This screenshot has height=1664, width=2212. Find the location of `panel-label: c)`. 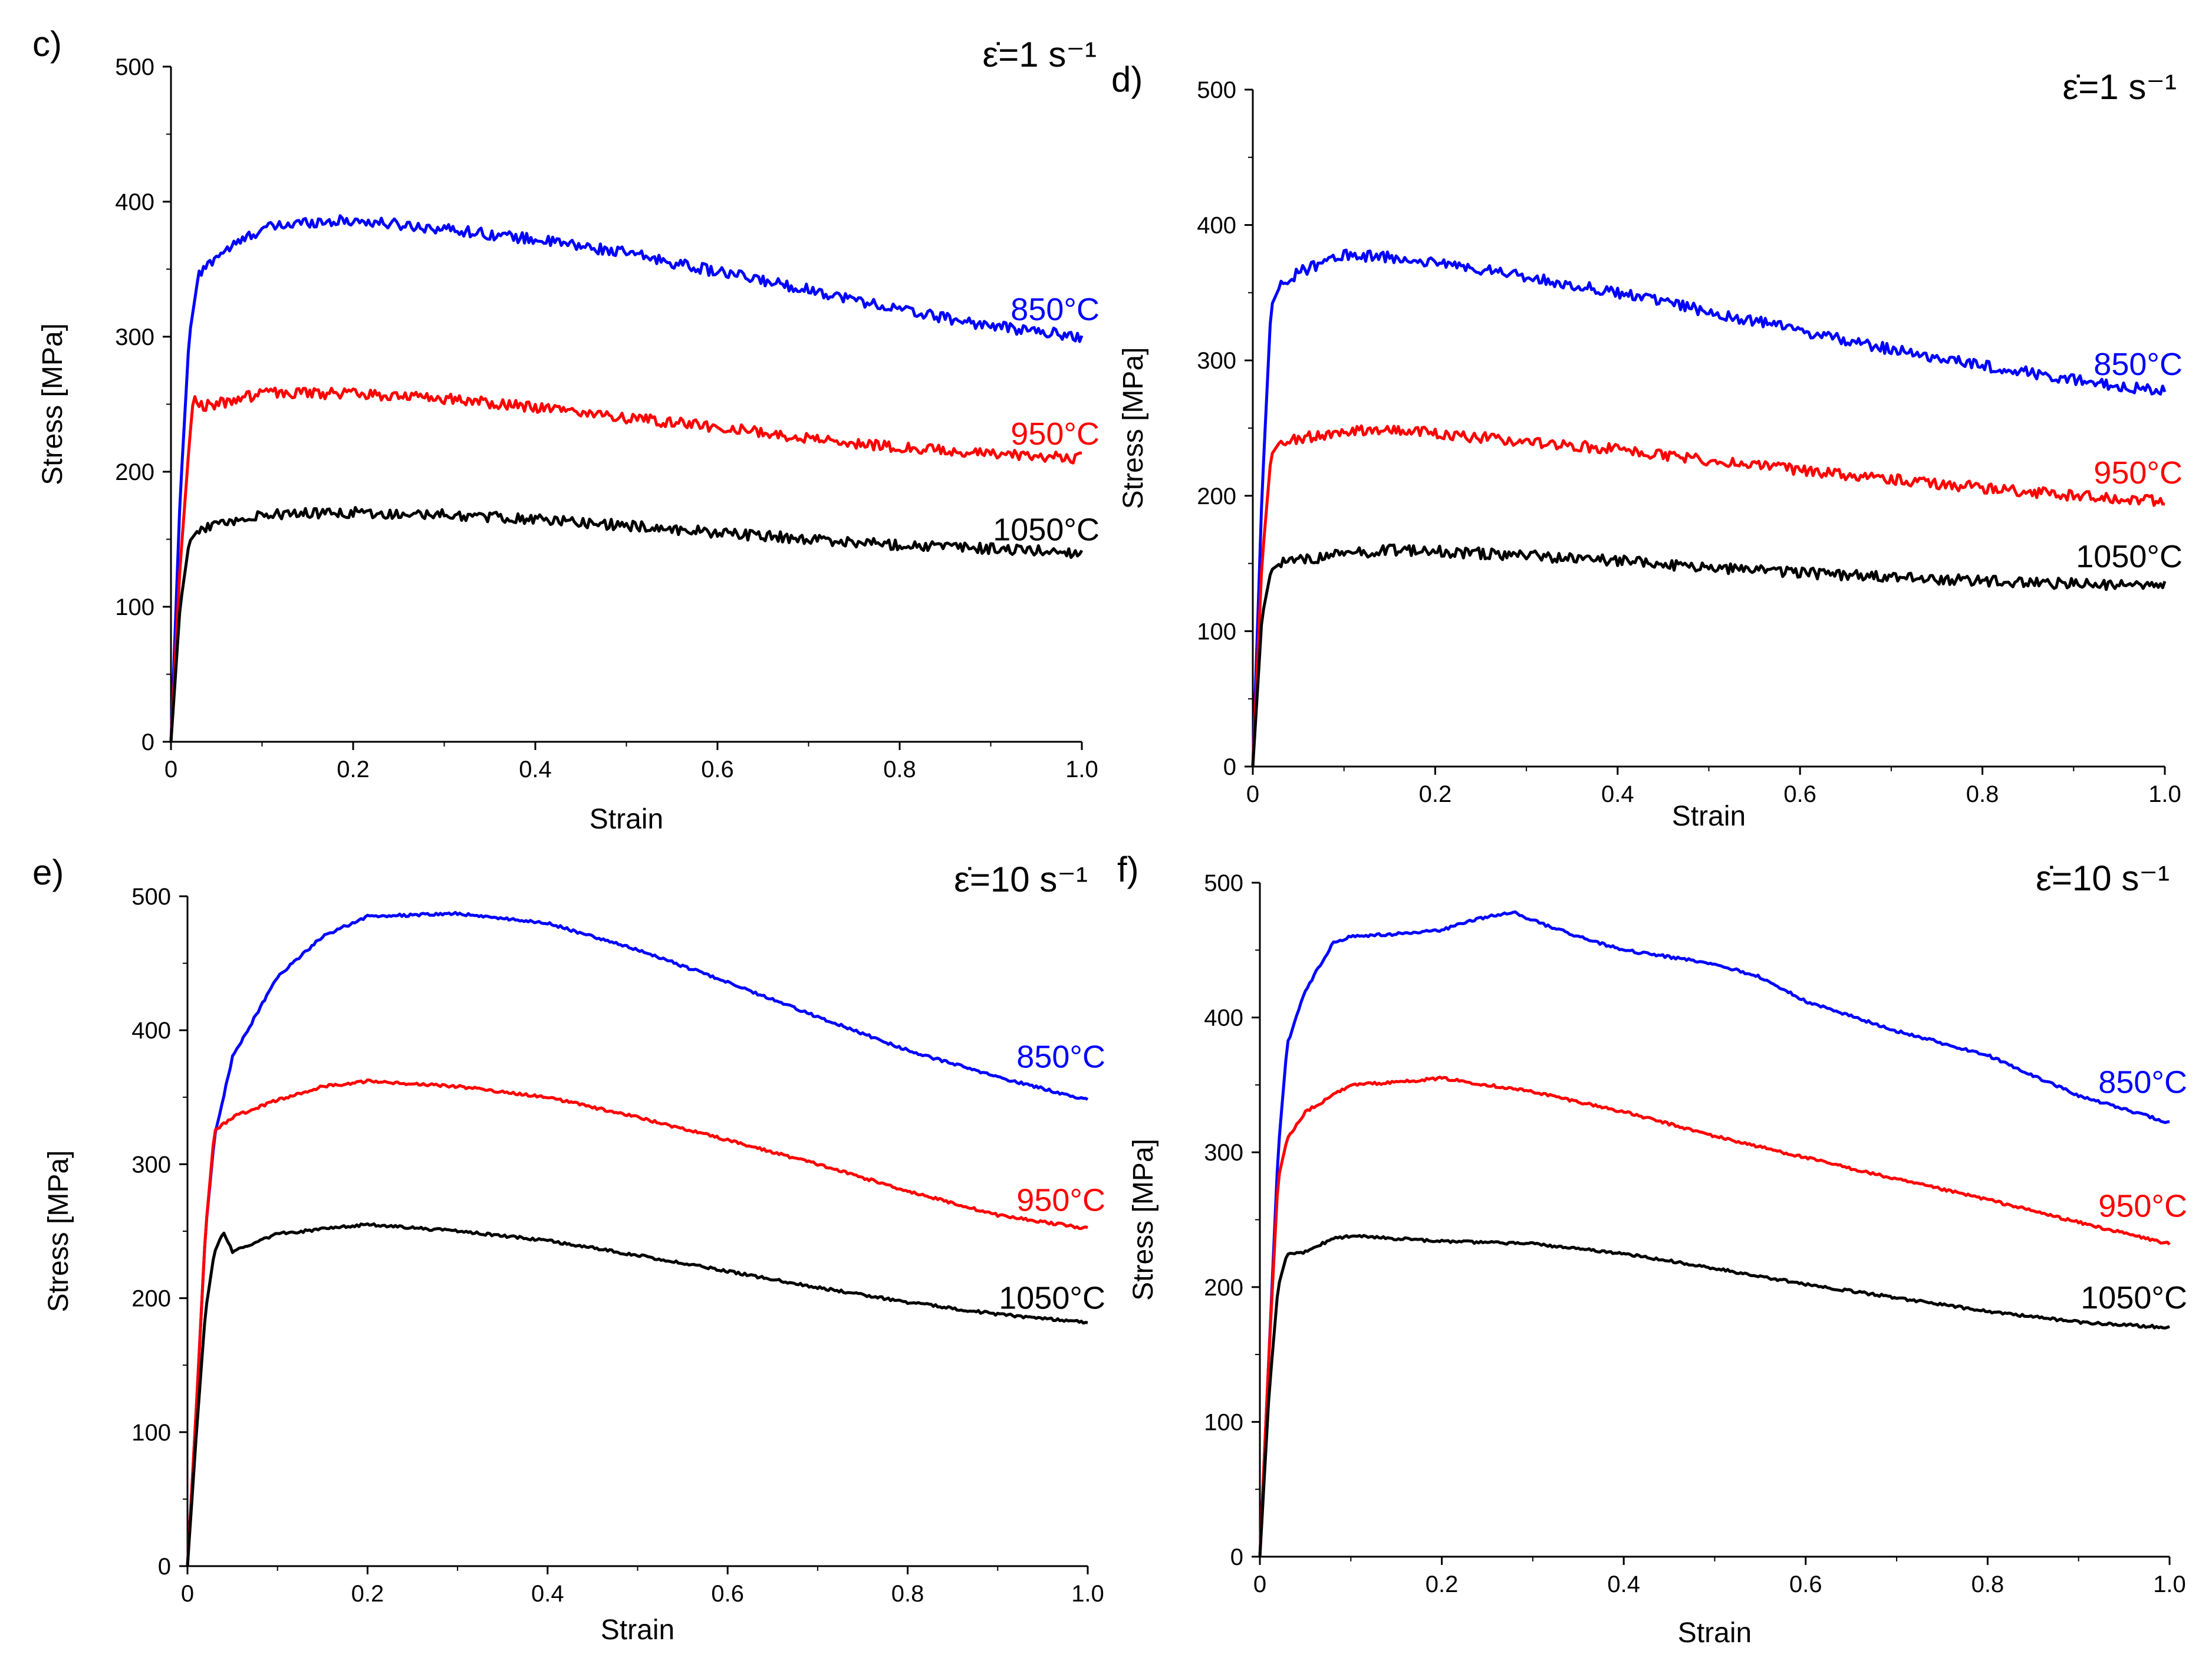

panel-label: c) is located at coordinates (47, 44).